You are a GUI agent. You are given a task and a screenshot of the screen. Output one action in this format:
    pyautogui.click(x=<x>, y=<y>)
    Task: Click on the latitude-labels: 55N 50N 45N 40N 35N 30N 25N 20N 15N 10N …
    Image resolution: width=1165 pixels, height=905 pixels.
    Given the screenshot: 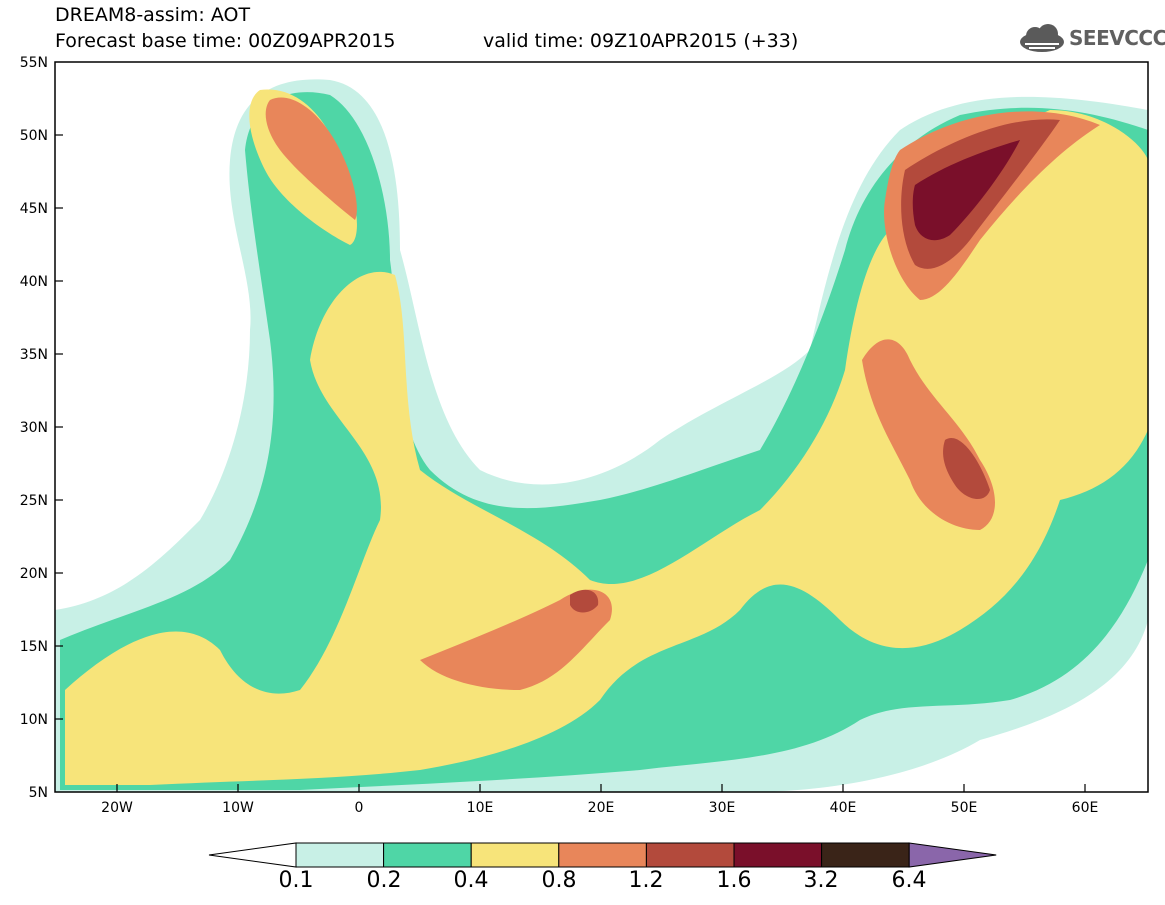 What is the action you would take?
    pyautogui.click(x=34, y=428)
    